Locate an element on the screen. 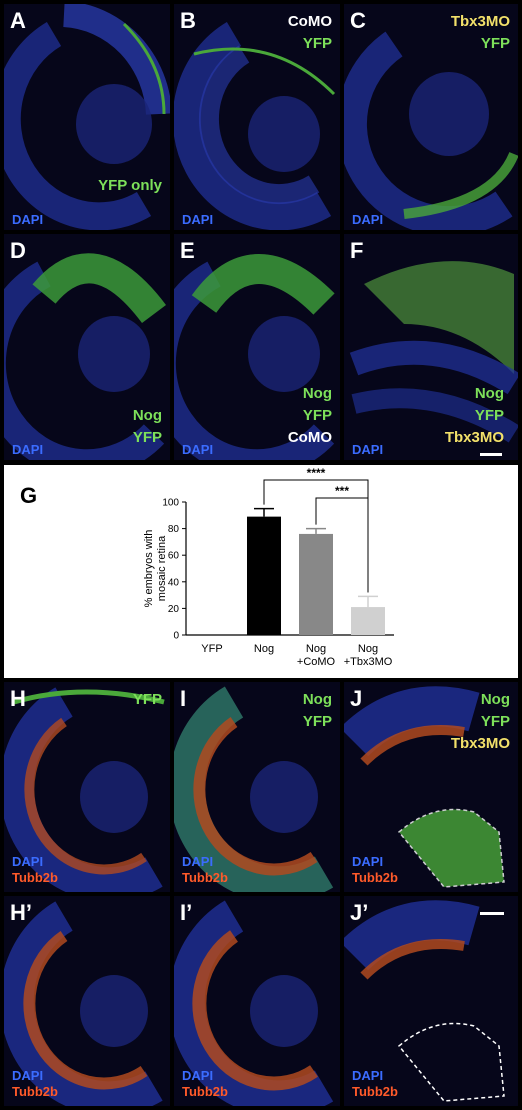 This screenshot has width=522, height=1110. panel-label: A is located at coordinates (18, 20).